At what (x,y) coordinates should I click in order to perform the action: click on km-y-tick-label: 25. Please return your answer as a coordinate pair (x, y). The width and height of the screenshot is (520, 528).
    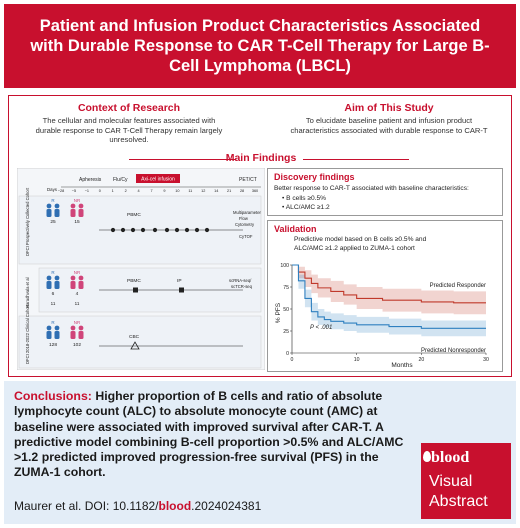
    Looking at the image, I should click on (286, 332).